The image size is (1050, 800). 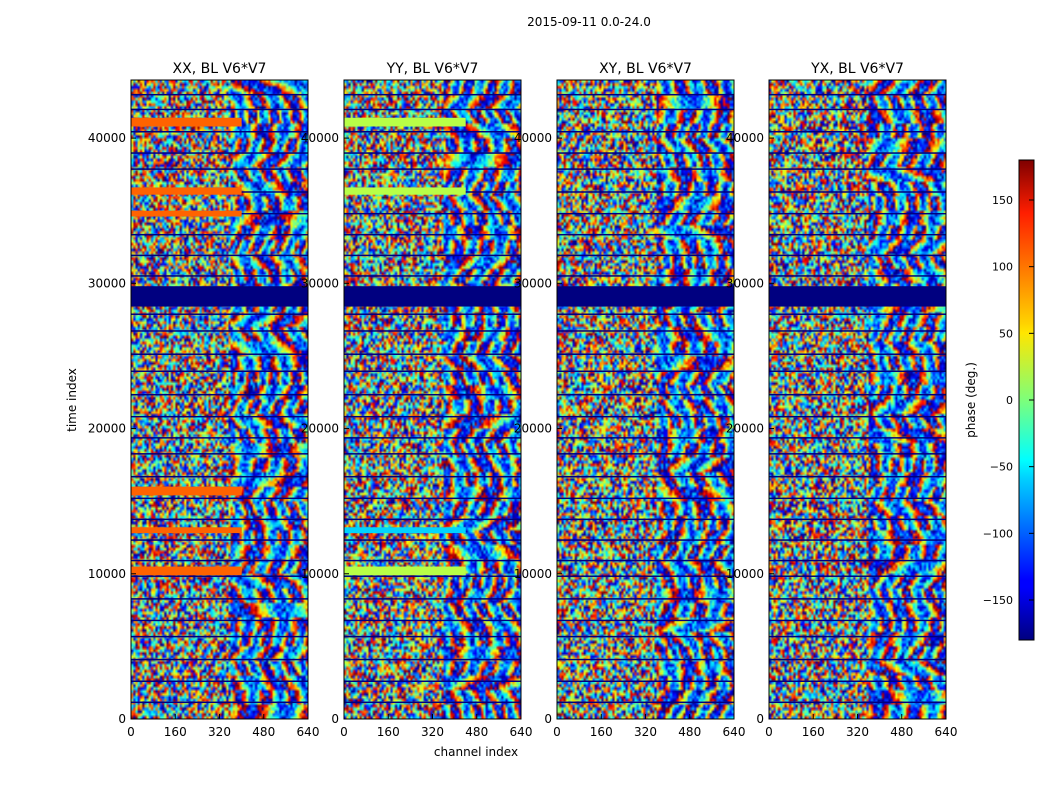 What do you see at coordinates (601, 732) in the screenshot?
I see `x-tick-label: 160` at bounding box center [601, 732].